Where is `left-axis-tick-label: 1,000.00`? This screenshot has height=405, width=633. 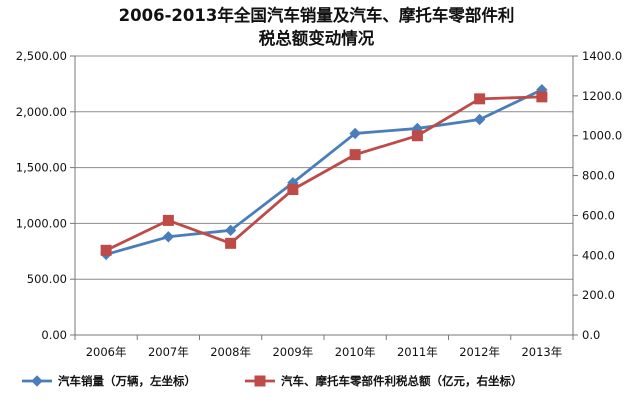
left-axis-tick-label: 1,000.00 is located at coordinates (41, 223).